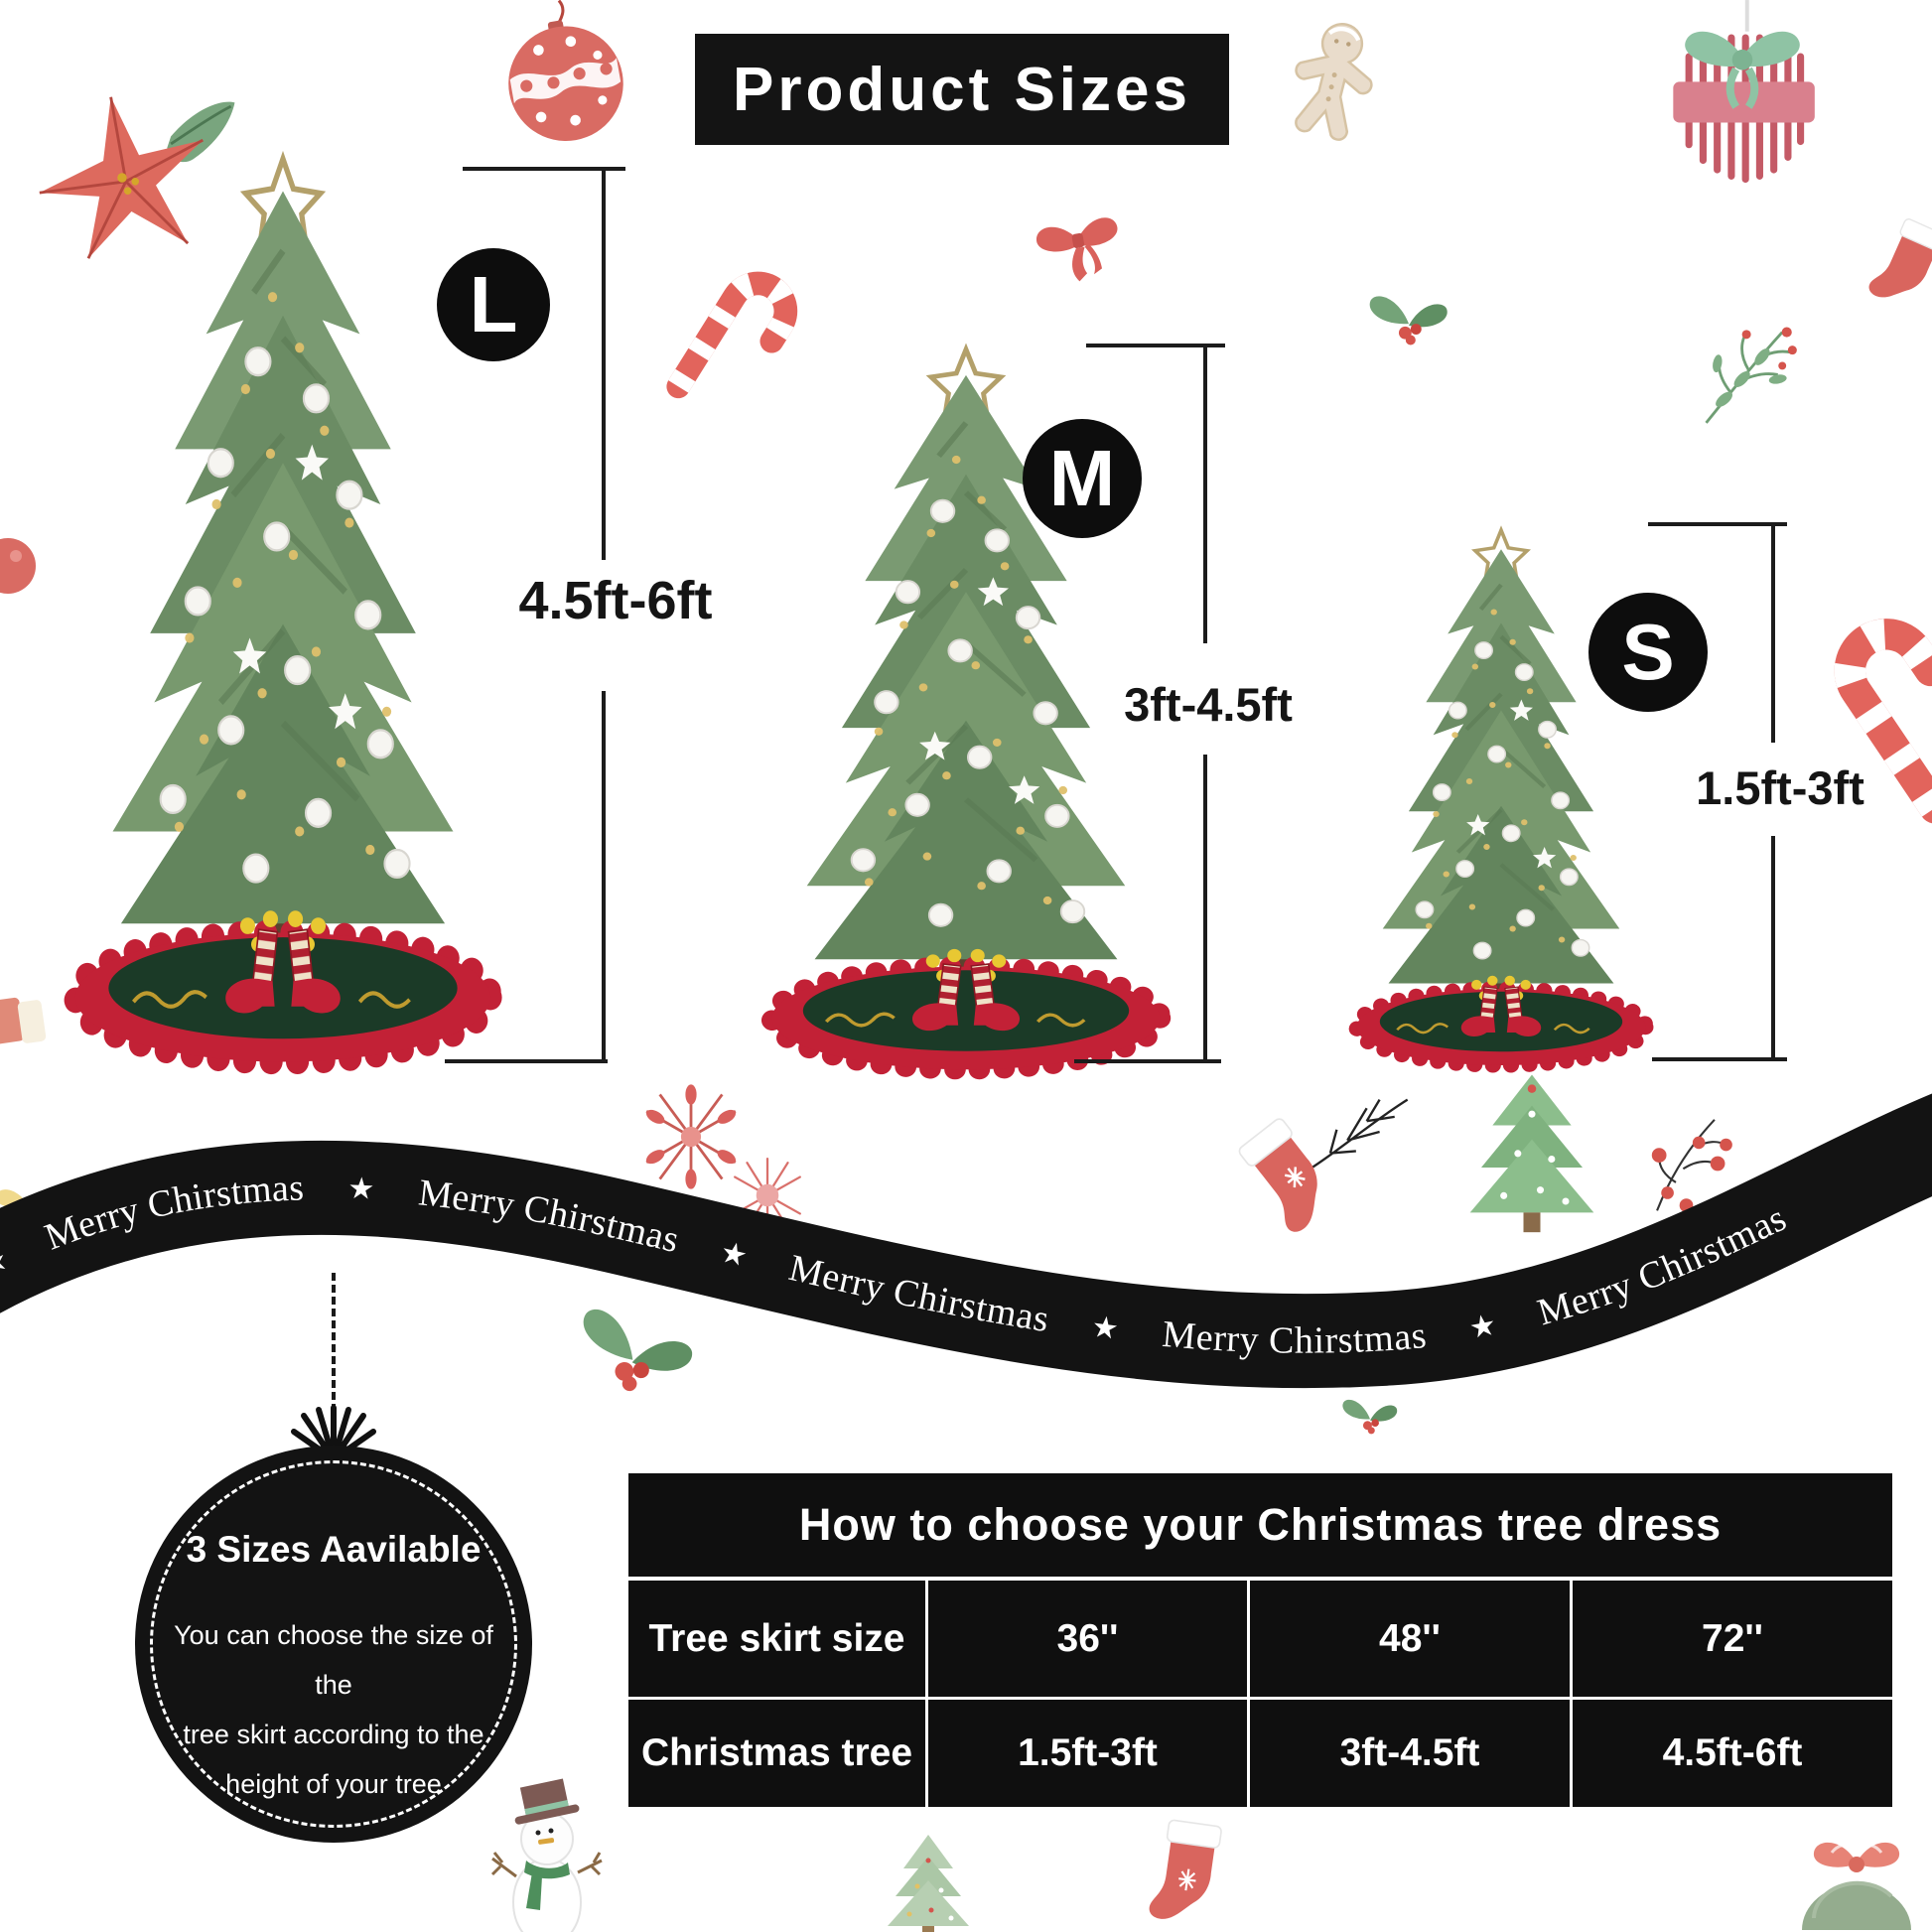 This screenshot has height=1932, width=1932. Describe the element at coordinates (1082, 478) in the screenshot. I see `size-badge-medium: M` at that location.